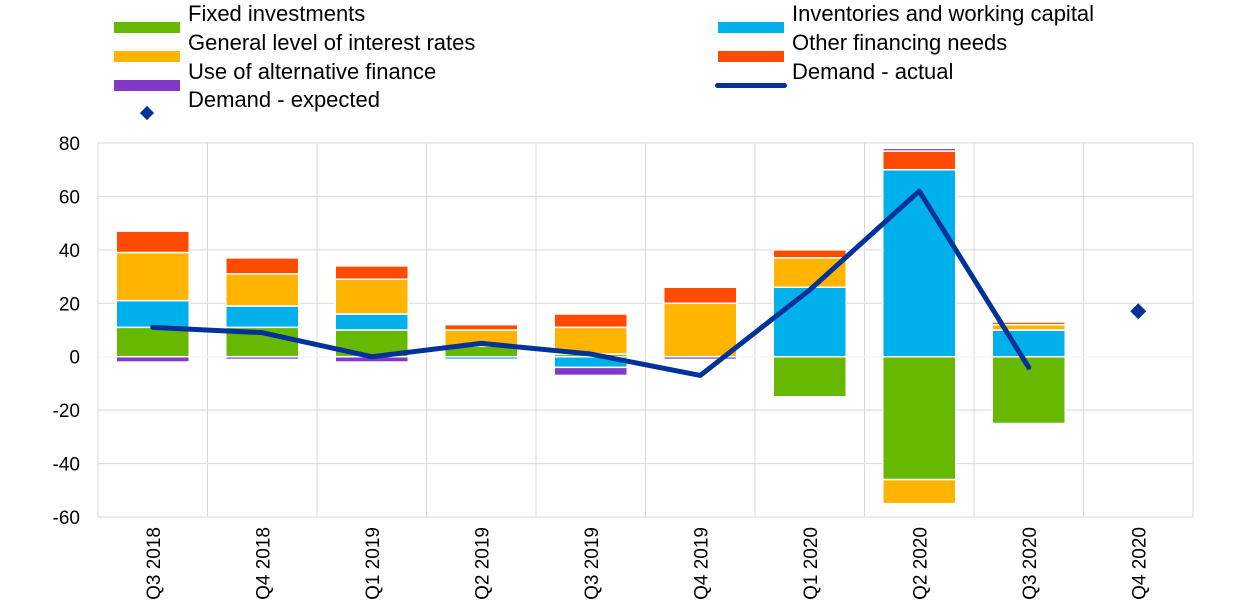 This screenshot has height=615, width=1240. Describe the element at coordinates (284, 99) in the screenshot. I see `legend-label-demand-expected: Demand - expected` at that location.